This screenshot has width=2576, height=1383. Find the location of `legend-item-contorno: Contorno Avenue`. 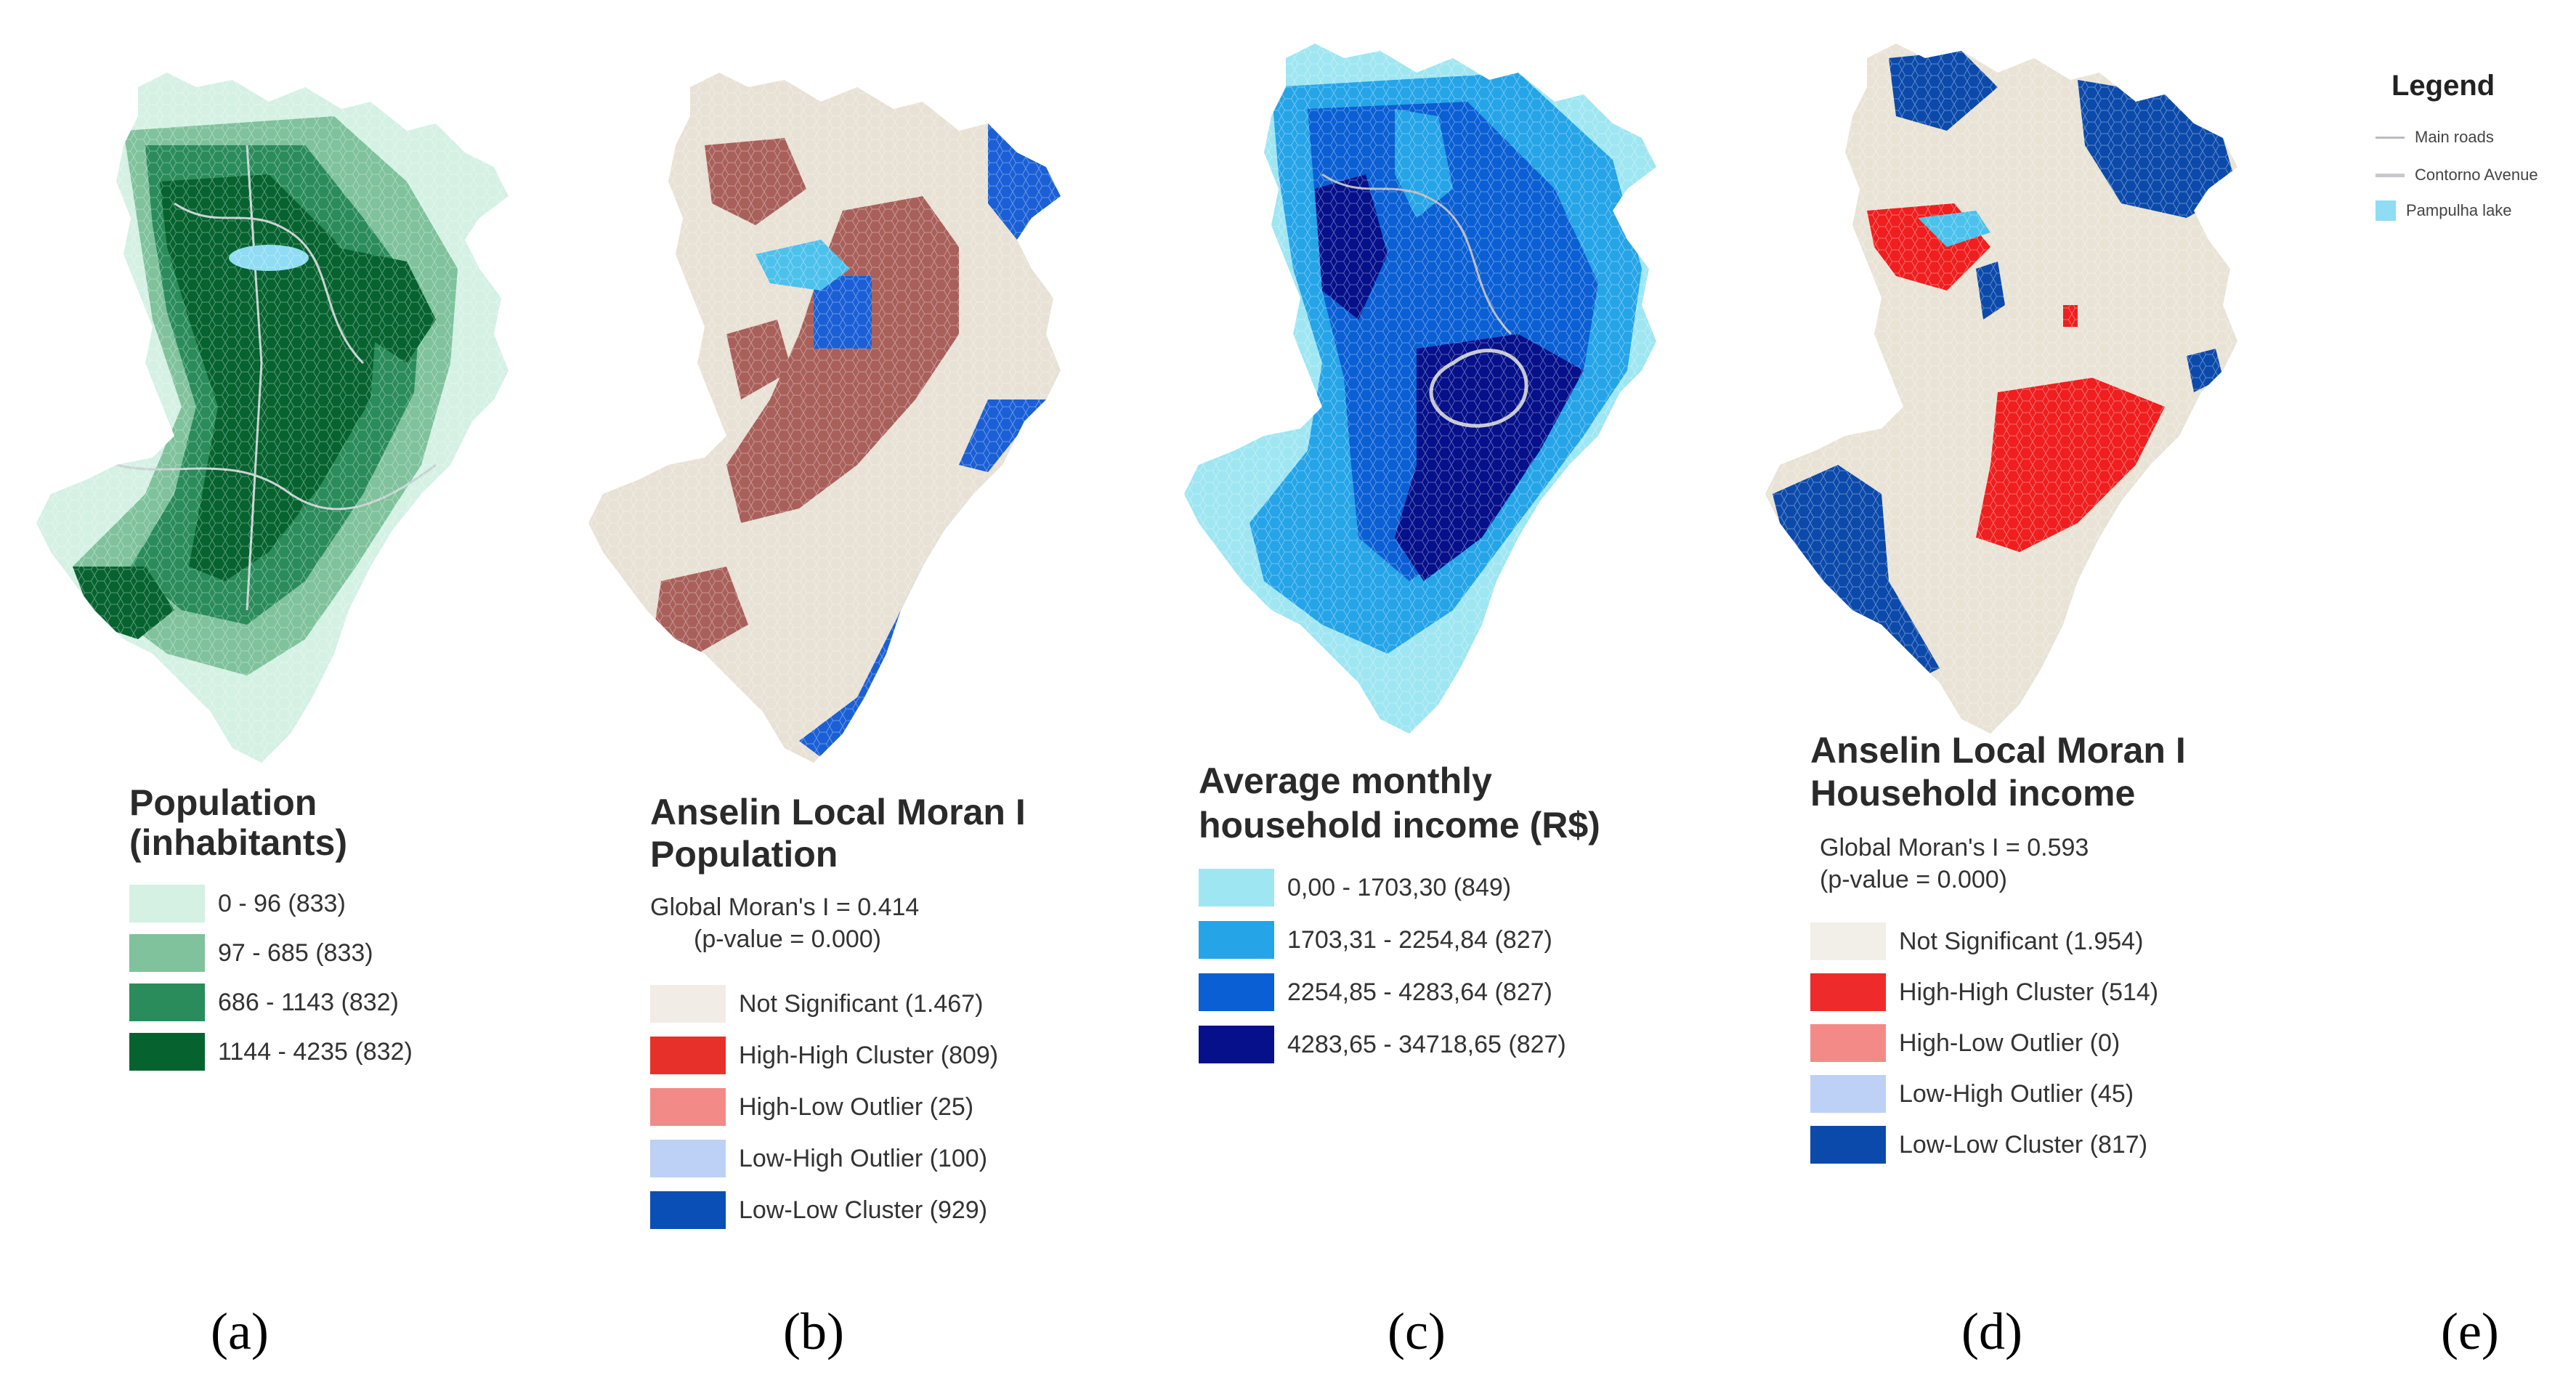

legend-item-contorno: Contorno Avenue is located at coordinates (2456, 175).